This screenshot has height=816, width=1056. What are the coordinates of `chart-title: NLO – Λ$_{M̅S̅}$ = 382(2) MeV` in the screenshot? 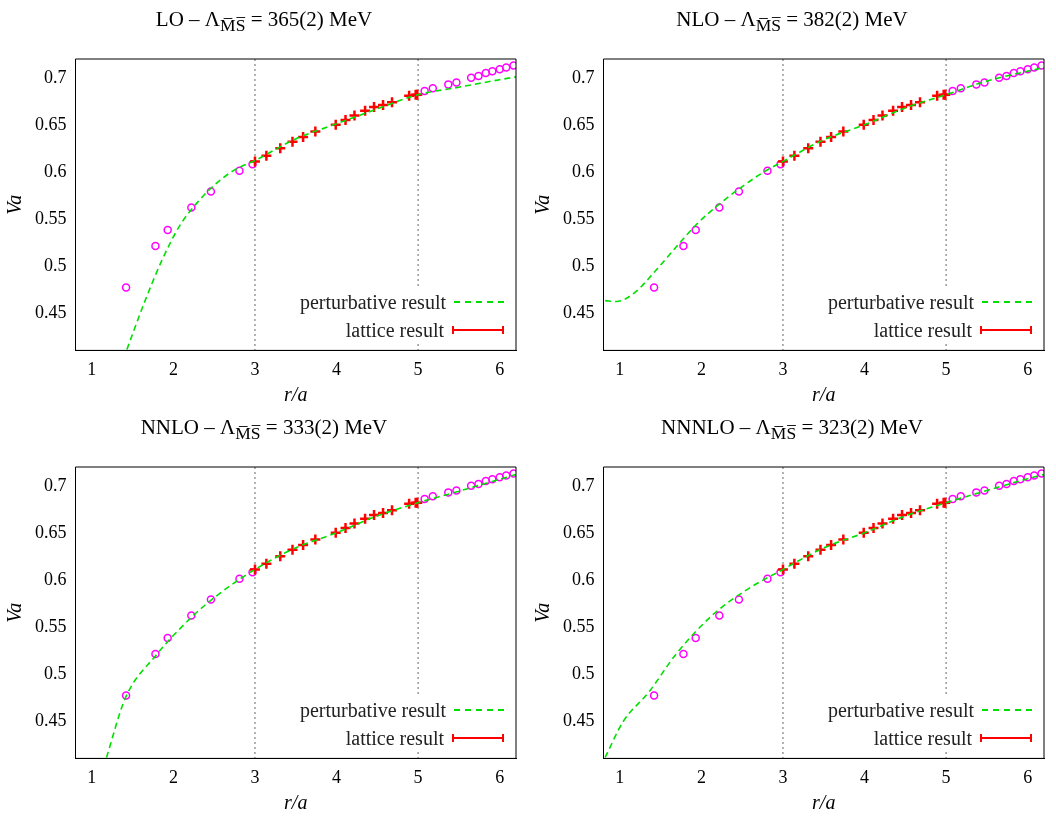 It's located at (792, 22).